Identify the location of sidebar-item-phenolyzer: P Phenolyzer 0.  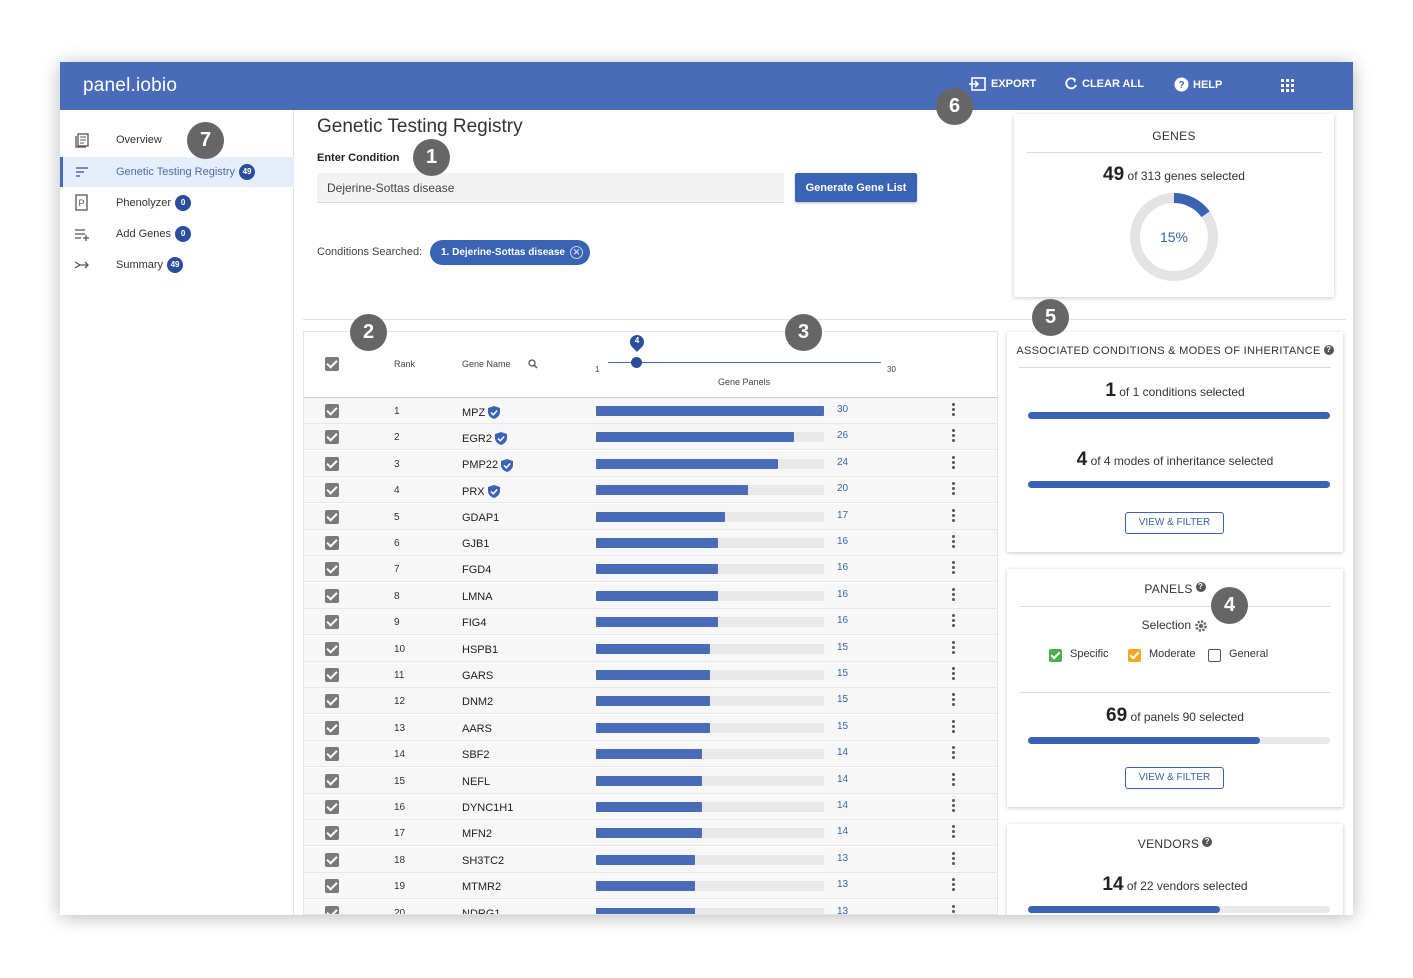
(177, 203).